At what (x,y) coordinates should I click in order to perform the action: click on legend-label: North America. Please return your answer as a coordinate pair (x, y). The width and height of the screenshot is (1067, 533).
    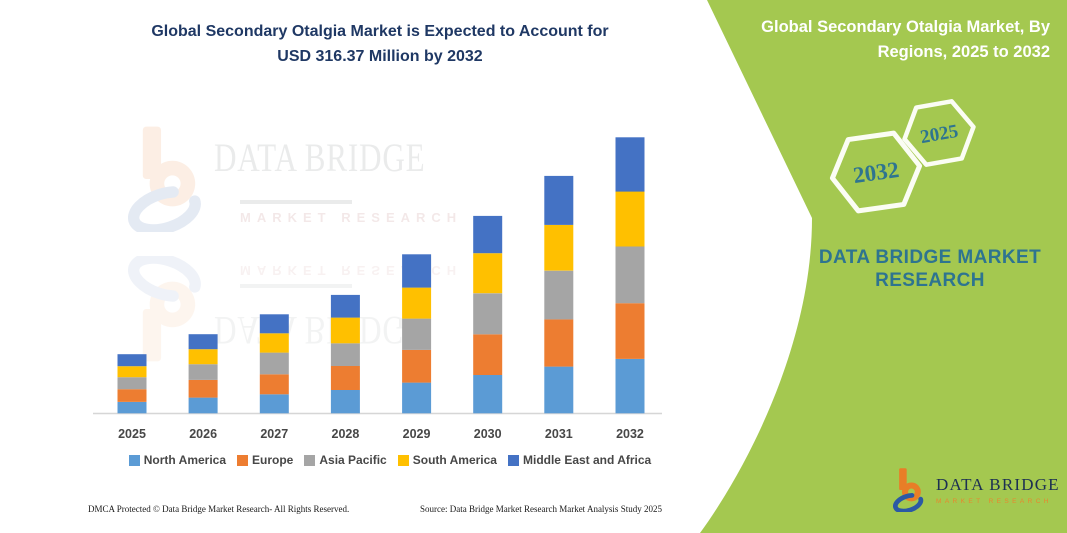
    Looking at the image, I should click on (185, 460).